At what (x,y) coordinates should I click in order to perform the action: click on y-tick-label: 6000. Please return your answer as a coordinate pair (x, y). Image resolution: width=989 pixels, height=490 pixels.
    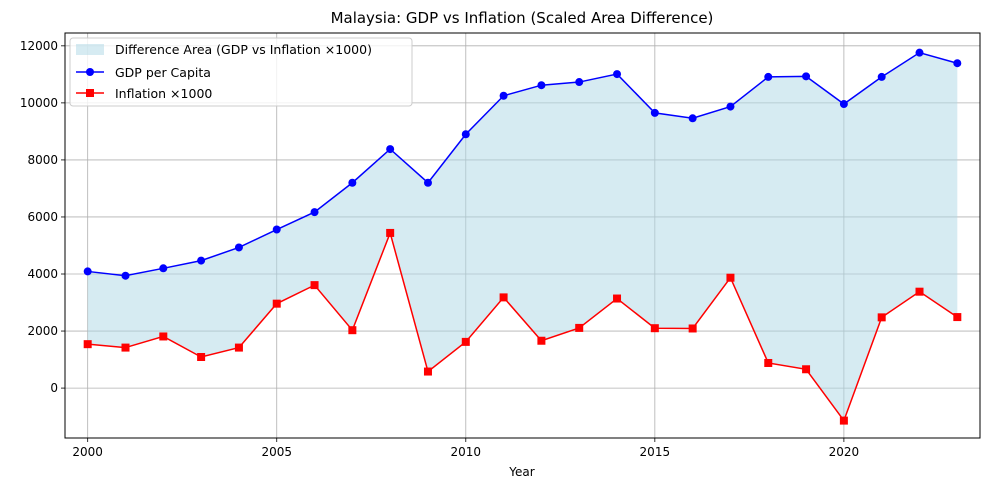
    Looking at the image, I should click on (42, 217).